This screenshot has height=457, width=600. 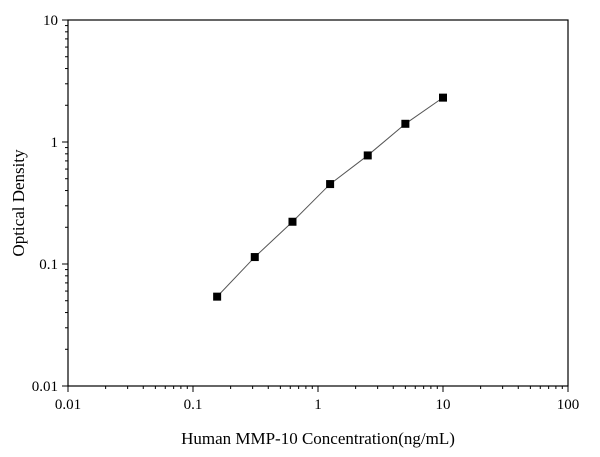 I want to click on x-tick-label: 100, so click(x=568, y=405).